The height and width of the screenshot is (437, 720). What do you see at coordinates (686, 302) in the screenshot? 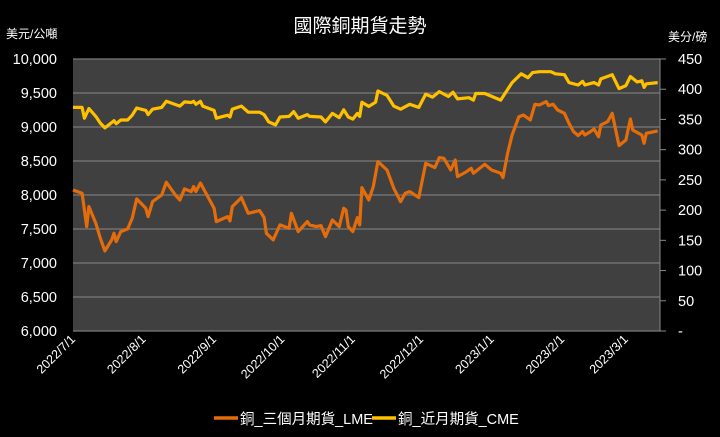
I see `y-right-tick-label: 50` at bounding box center [686, 302].